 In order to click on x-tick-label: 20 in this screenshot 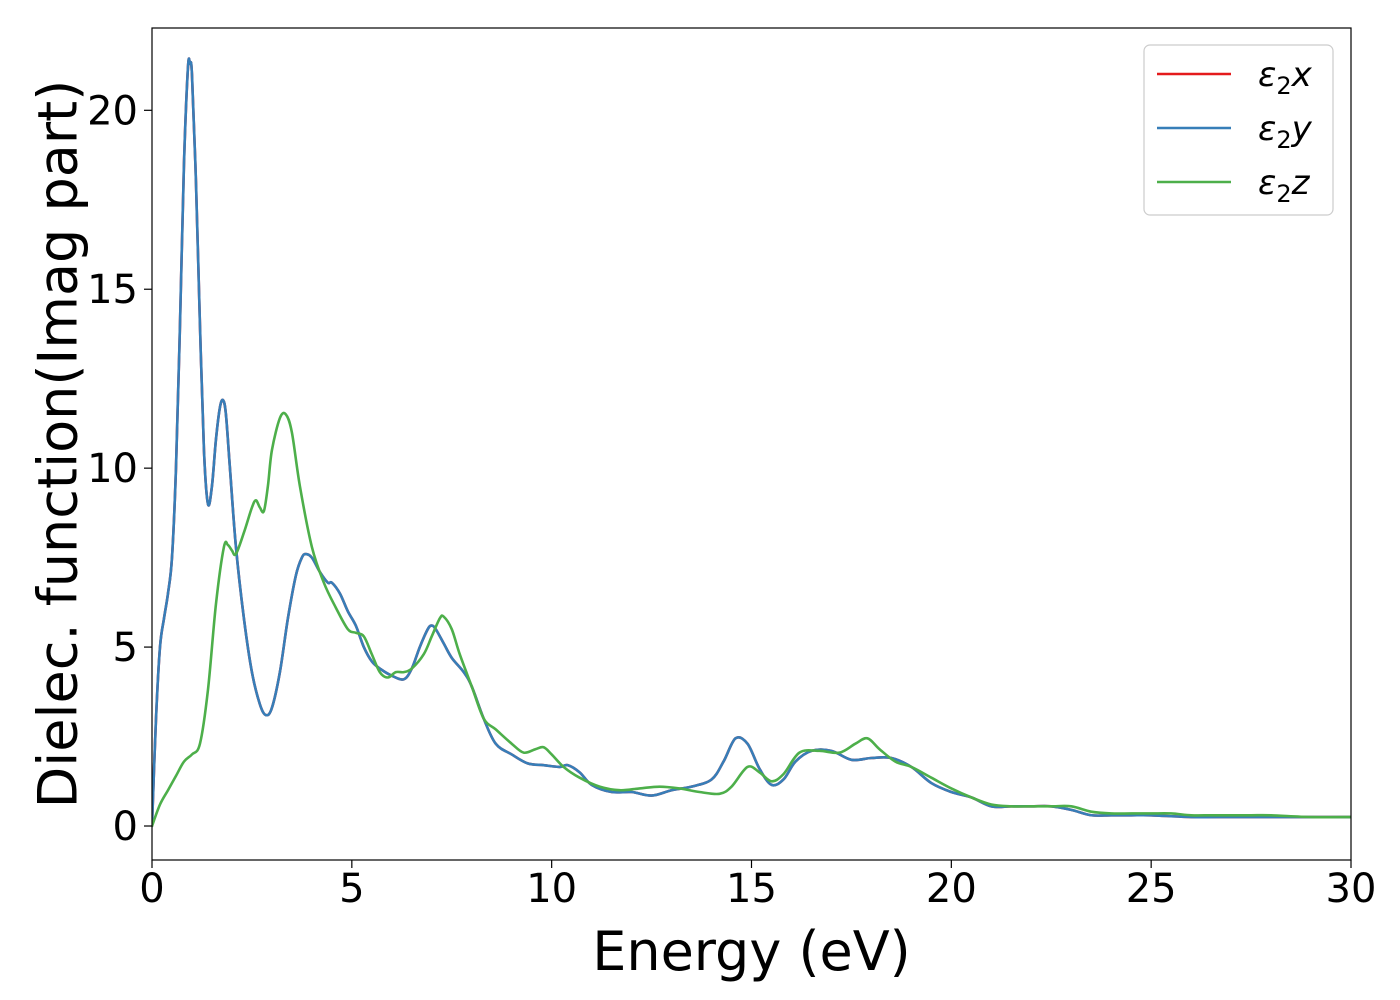, I will do `click(951, 889)`.